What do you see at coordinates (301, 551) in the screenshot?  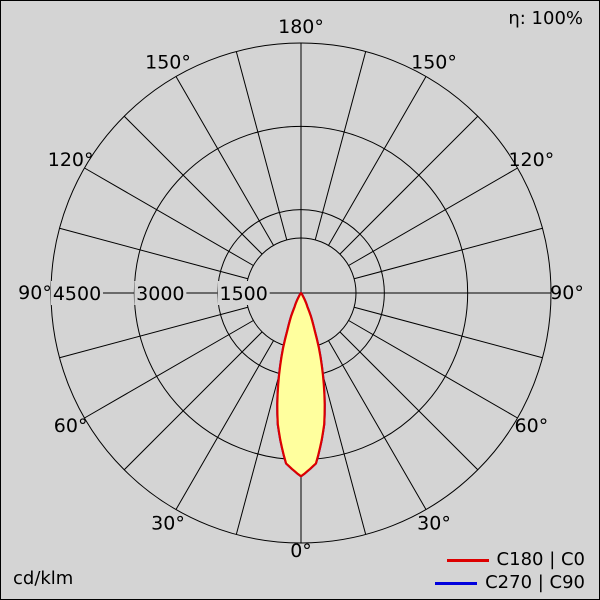 I see `angle-label: 0°` at bounding box center [301, 551].